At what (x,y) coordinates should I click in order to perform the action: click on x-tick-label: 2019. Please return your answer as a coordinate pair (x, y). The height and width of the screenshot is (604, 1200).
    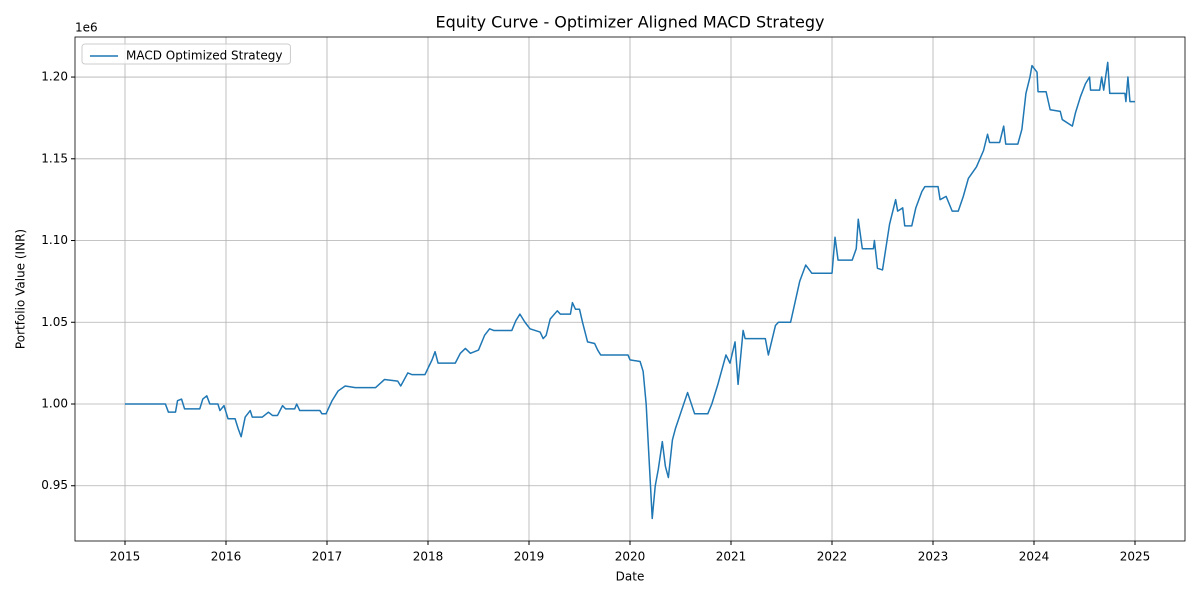
    Looking at the image, I should click on (529, 557).